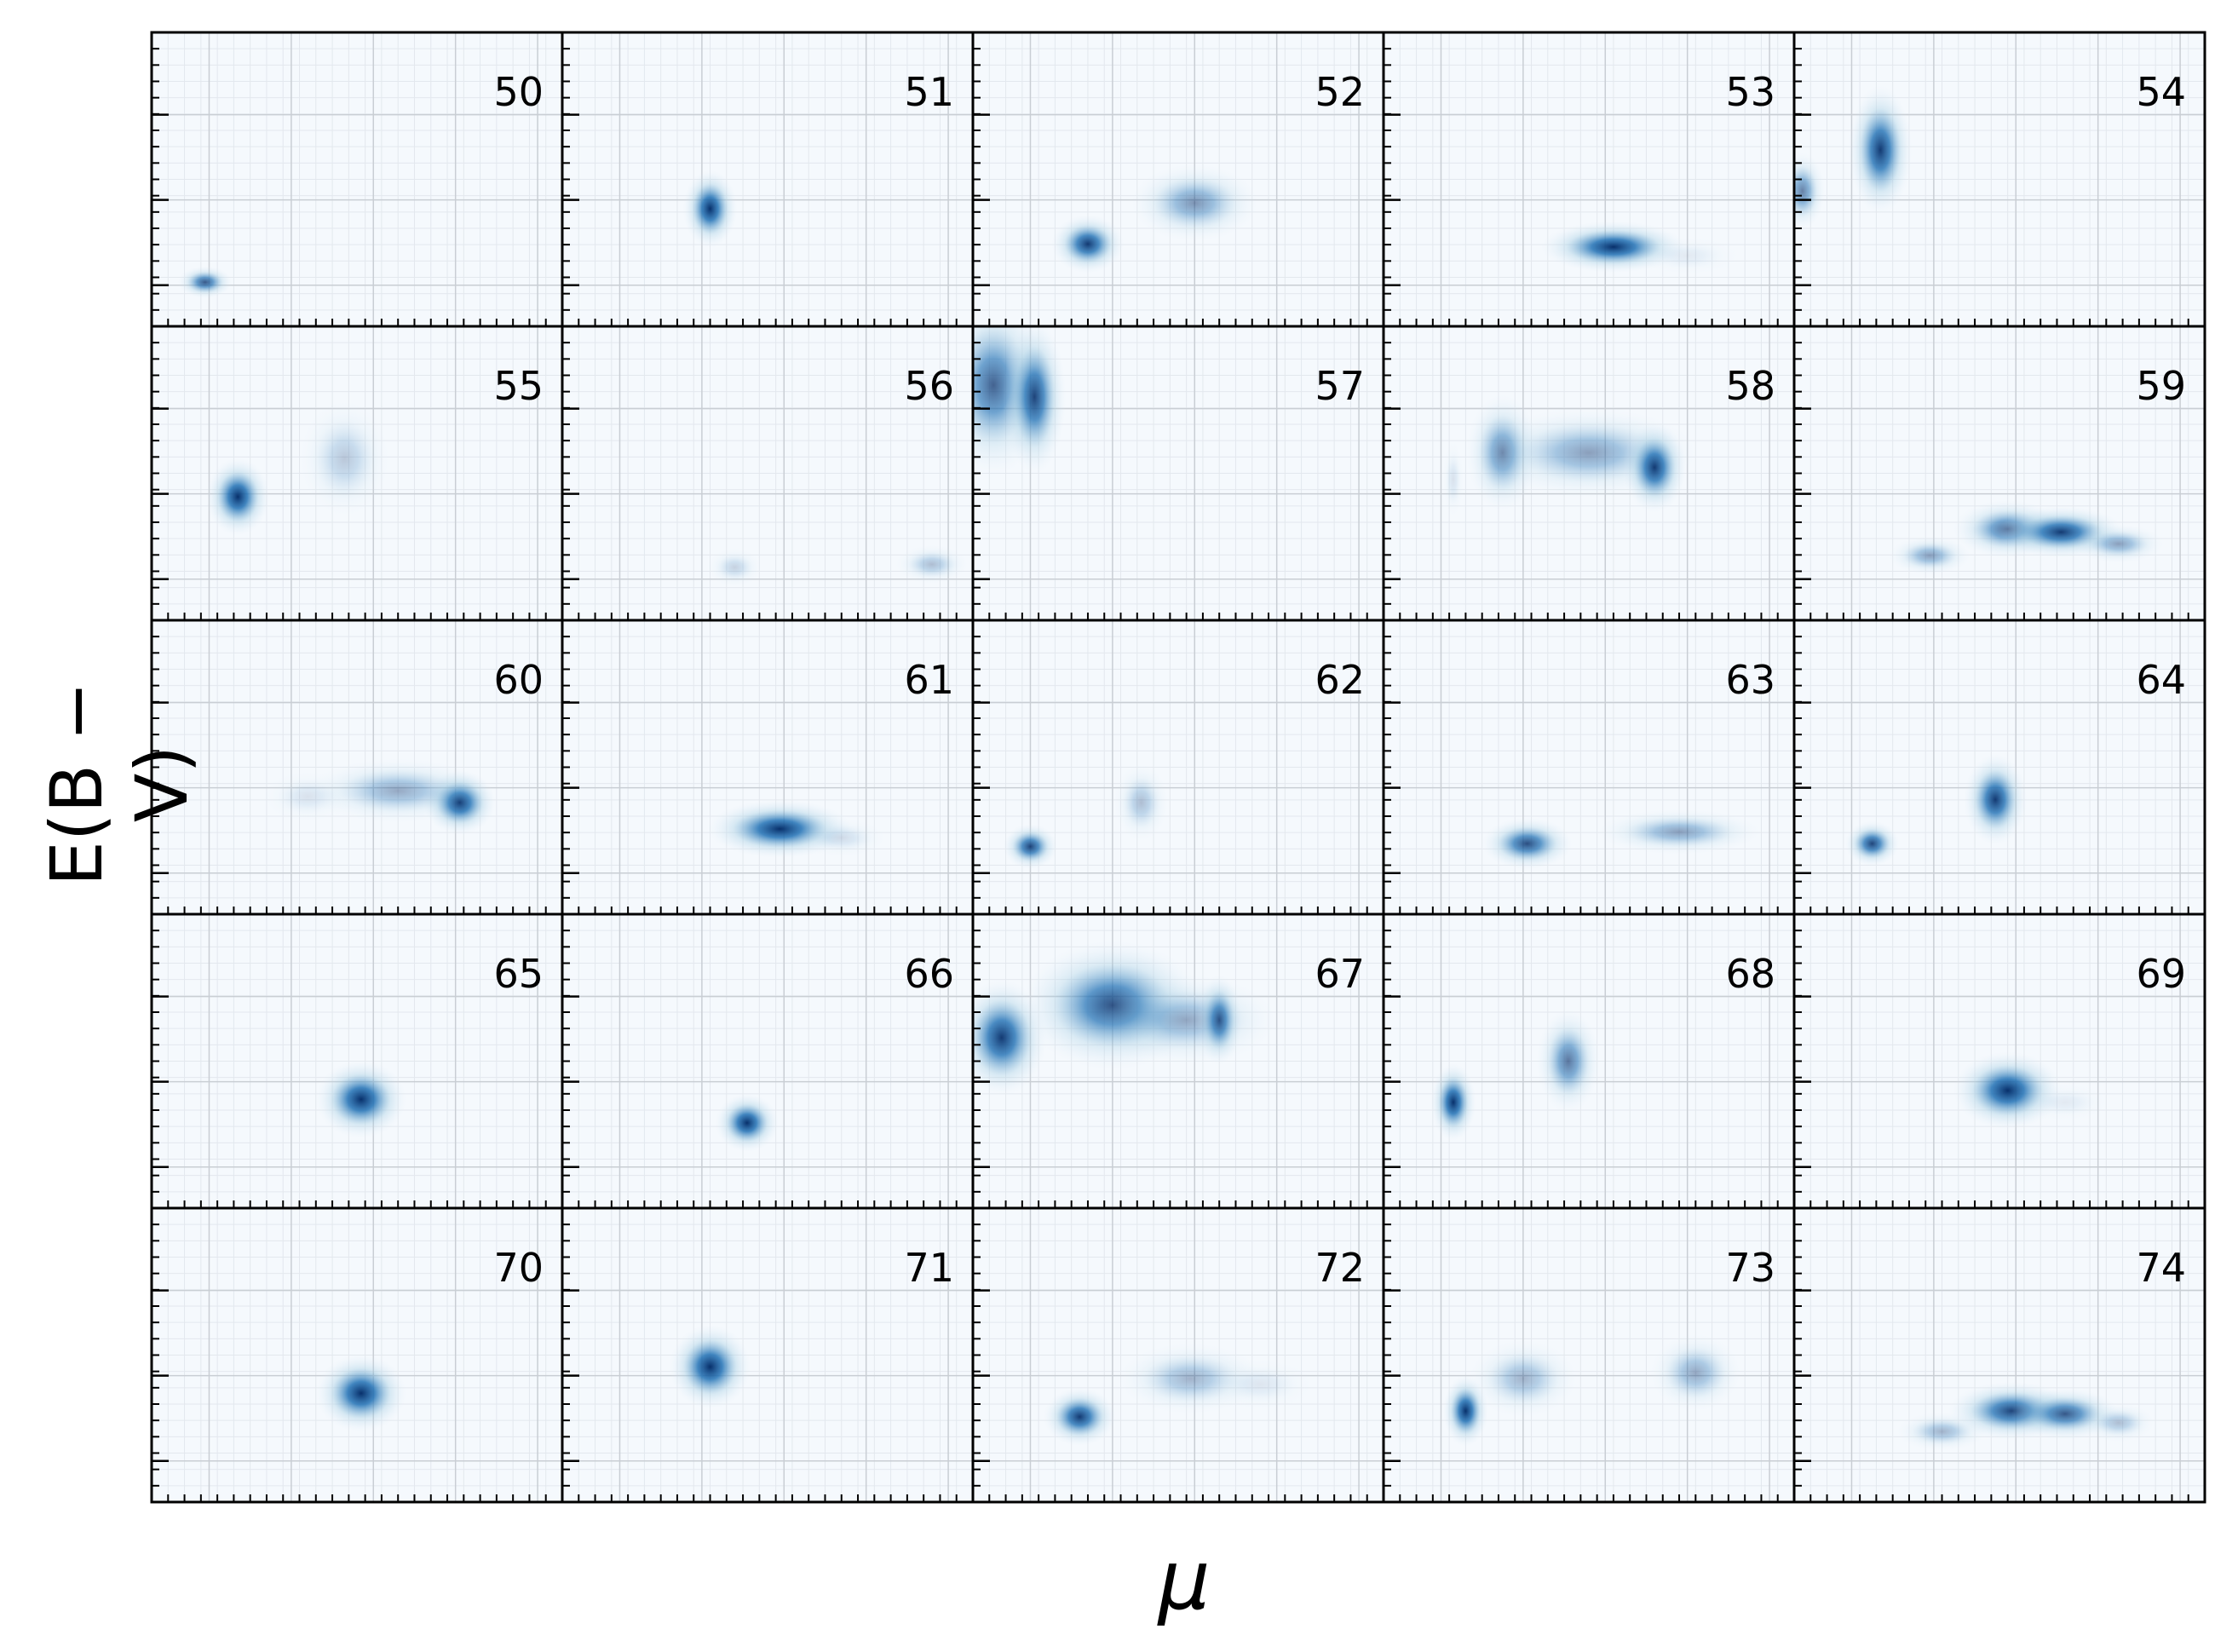  What do you see at coordinates (1589, 767) in the screenshot?
I see `panel-63: 63` at bounding box center [1589, 767].